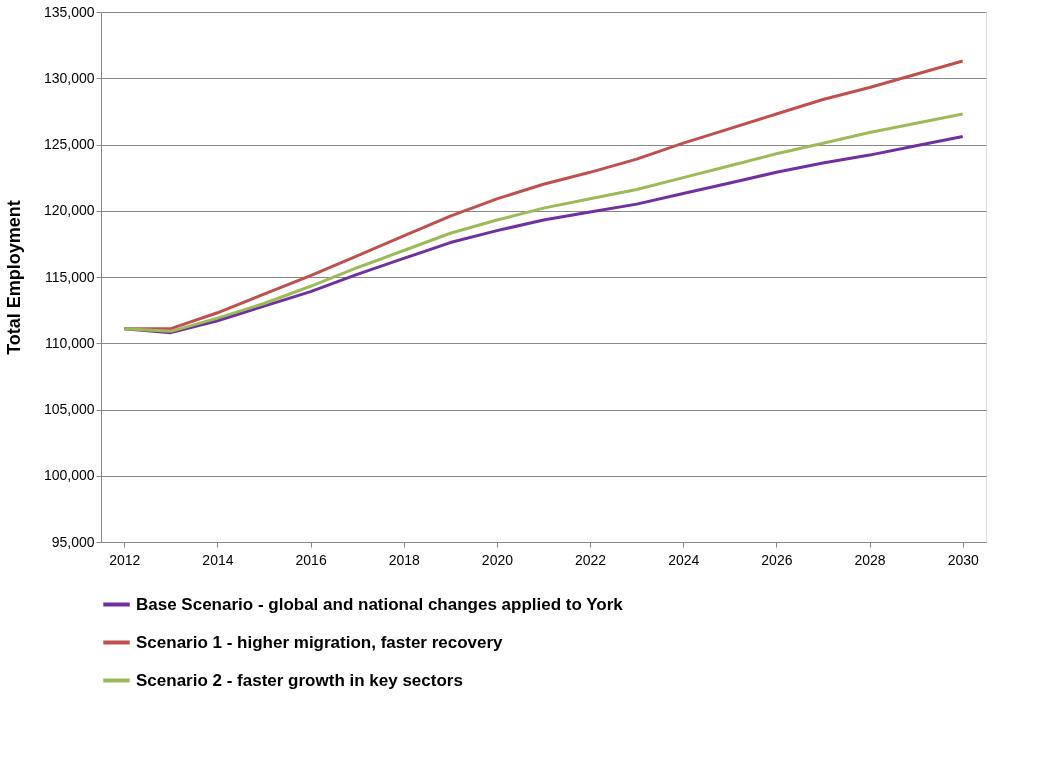  What do you see at coordinates (311, 559) in the screenshot?
I see `x-tick-label: 2016` at bounding box center [311, 559].